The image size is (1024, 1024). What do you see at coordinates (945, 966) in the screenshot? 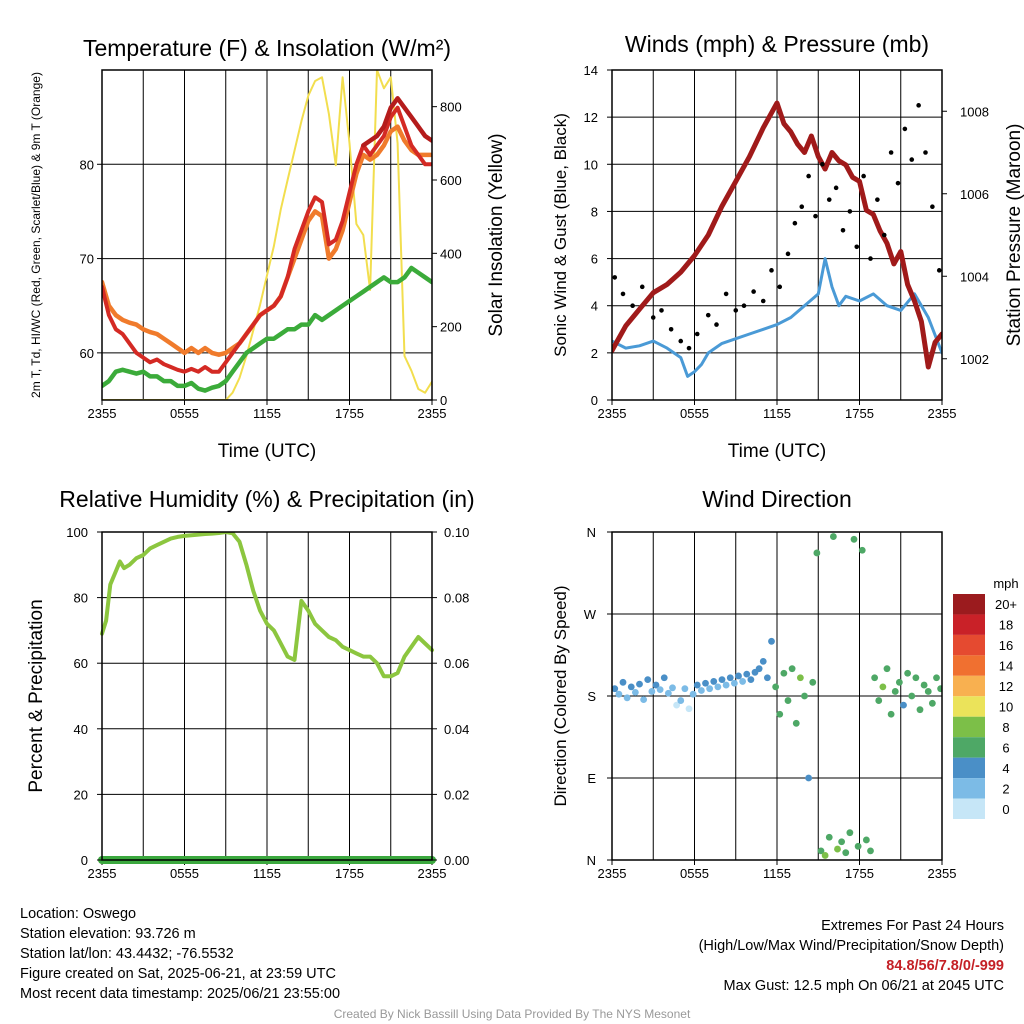
I see `extremes-values: 84.8/56/7.8/0/-999` at bounding box center [945, 966].